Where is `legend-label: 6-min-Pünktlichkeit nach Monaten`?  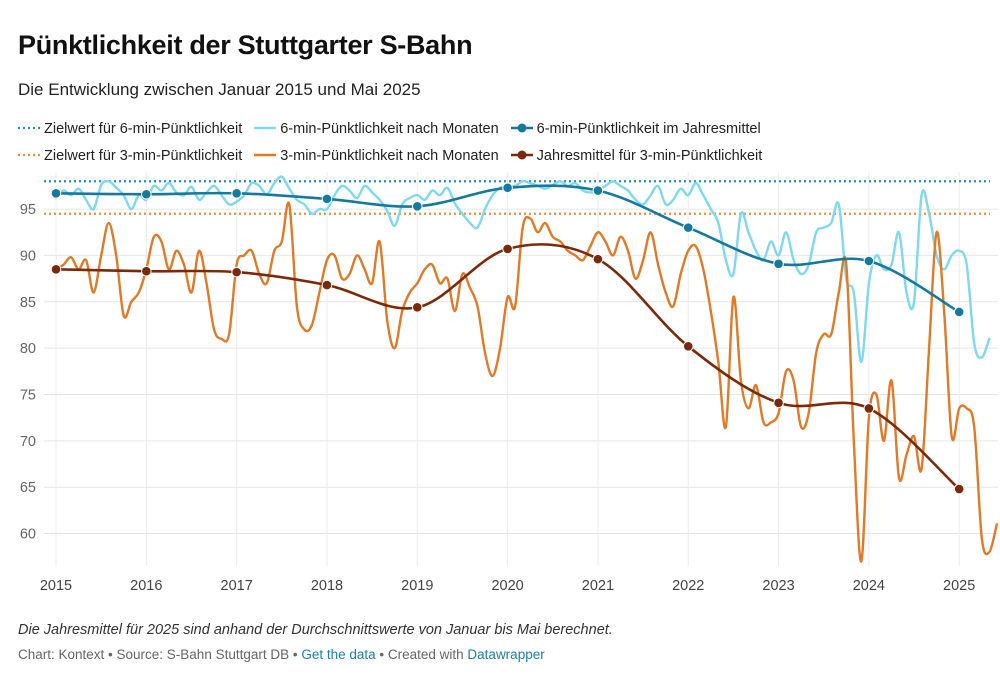 legend-label: 6-min-Pünktlichkeit nach Monaten is located at coordinates (389, 129).